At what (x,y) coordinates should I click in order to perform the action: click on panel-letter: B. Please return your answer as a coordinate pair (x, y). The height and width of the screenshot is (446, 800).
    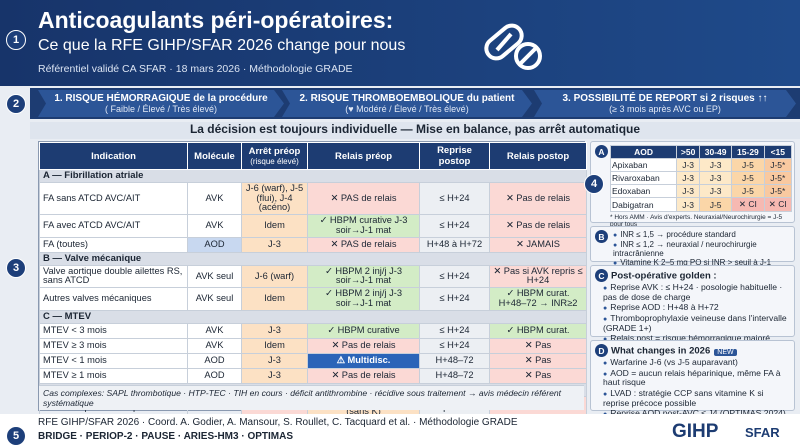
    Looking at the image, I should click on (601, 236).